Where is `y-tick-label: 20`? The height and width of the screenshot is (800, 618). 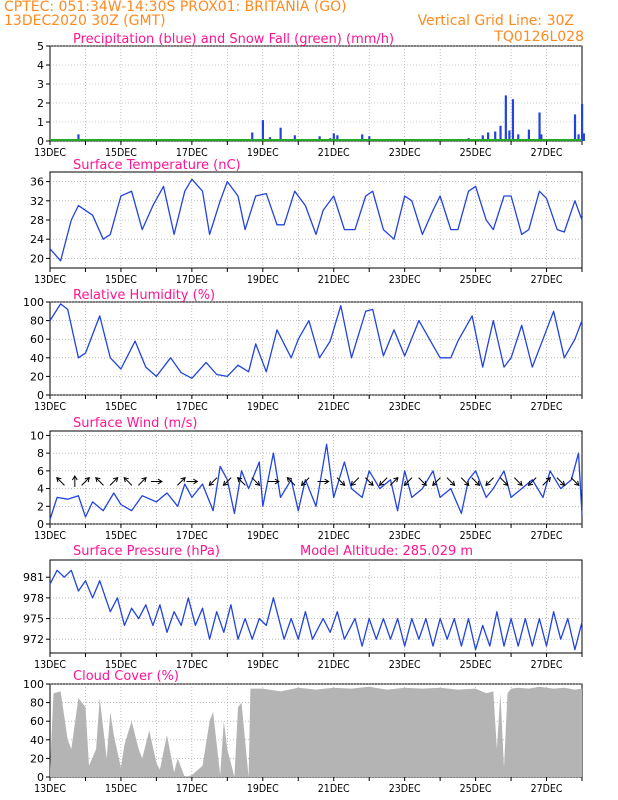
y-tick-label: 20 is located at coordinates (37, 758).